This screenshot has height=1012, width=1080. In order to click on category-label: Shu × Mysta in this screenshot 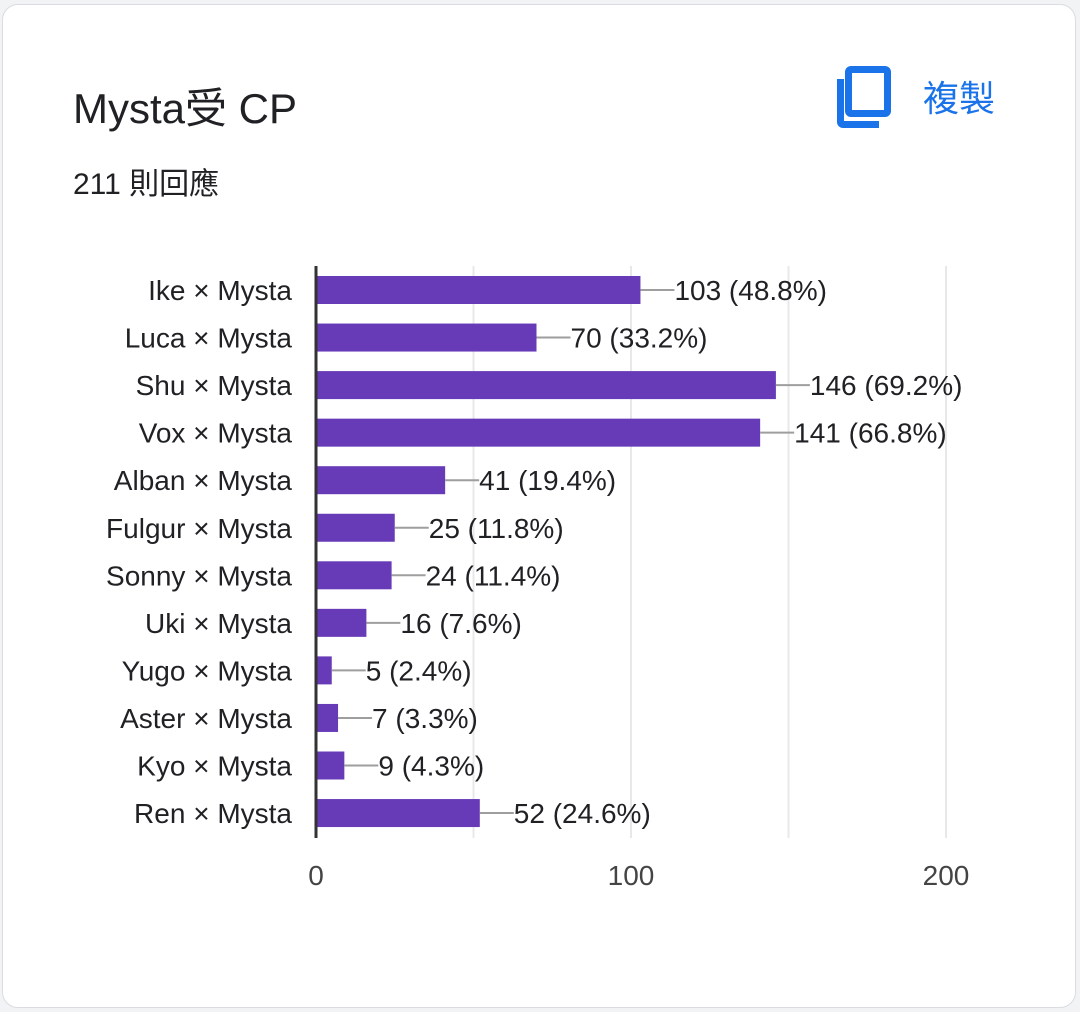, I will do `click(214, 385)`.